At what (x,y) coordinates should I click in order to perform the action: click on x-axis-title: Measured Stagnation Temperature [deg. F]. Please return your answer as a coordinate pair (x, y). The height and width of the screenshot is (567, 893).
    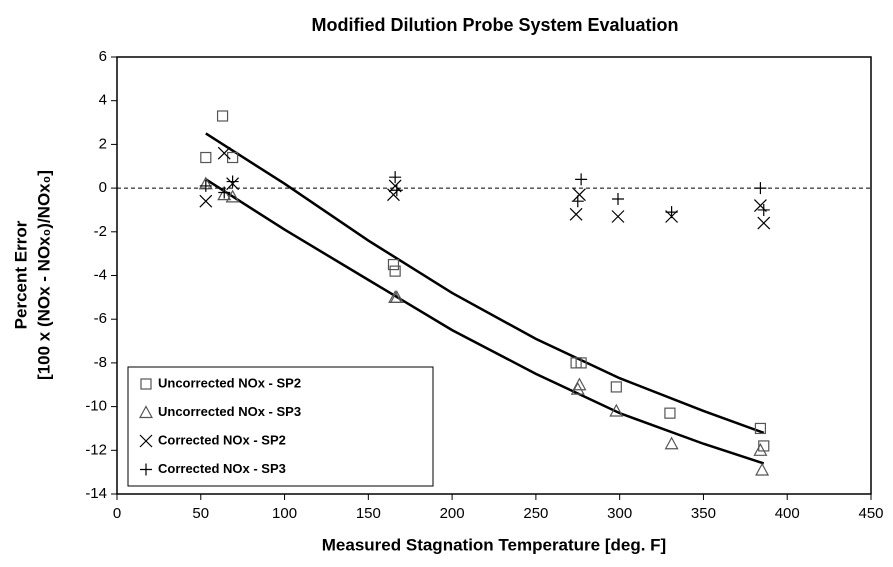
    Looking at the image, I should click on (494, 544).